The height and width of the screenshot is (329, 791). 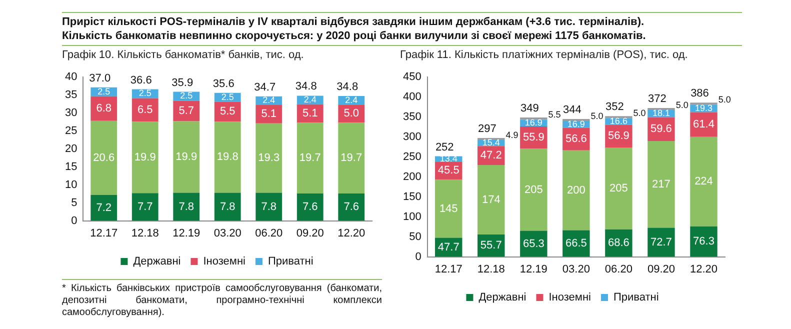 What do you see at coordinates (71, 95) in the screenshot?
I see `y-tick-label: 35` at bounding box center [71, 95].